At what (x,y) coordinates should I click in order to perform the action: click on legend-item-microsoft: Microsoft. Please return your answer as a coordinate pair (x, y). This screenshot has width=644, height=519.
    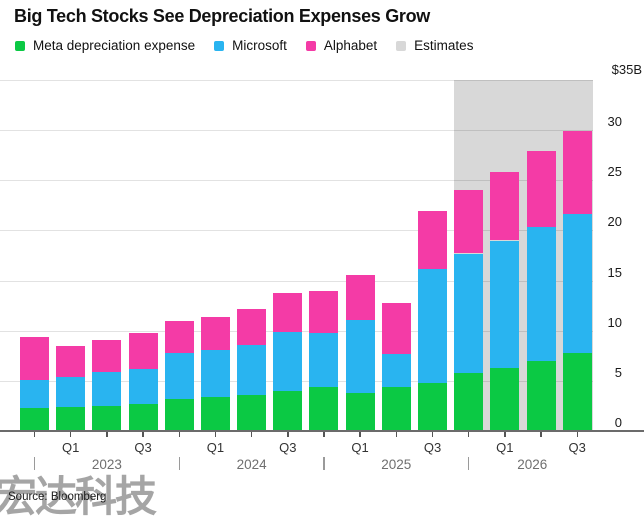
    Looking at the image, I should click on (250, 45).